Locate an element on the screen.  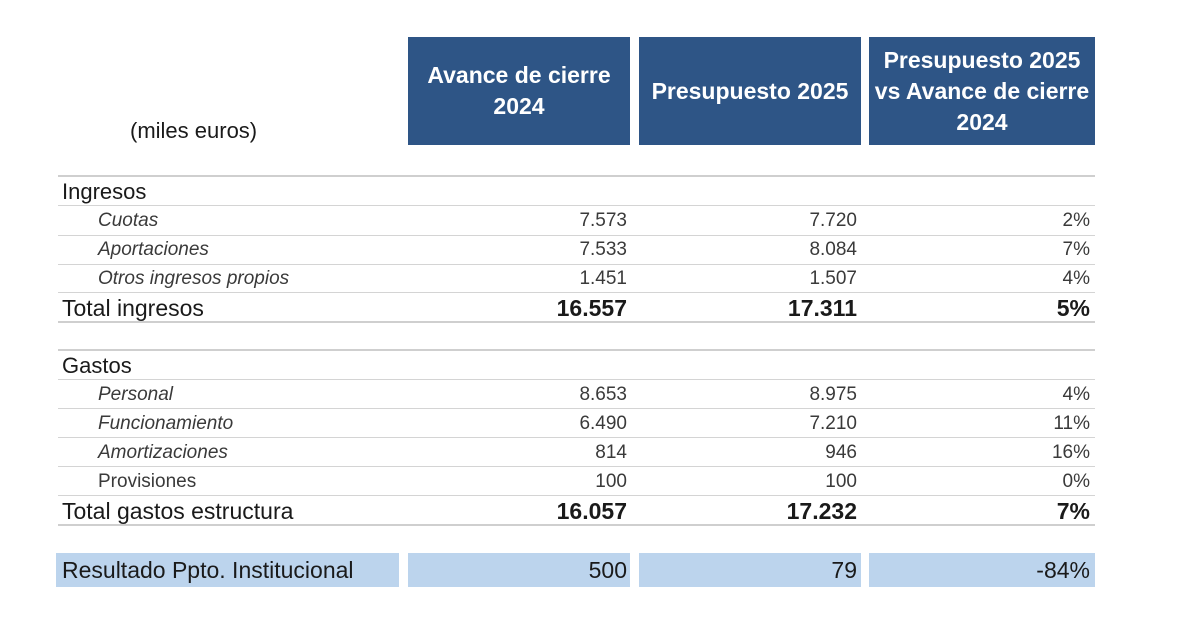
value-avance-2024: 6.490 is located at coordinates (603, 423).